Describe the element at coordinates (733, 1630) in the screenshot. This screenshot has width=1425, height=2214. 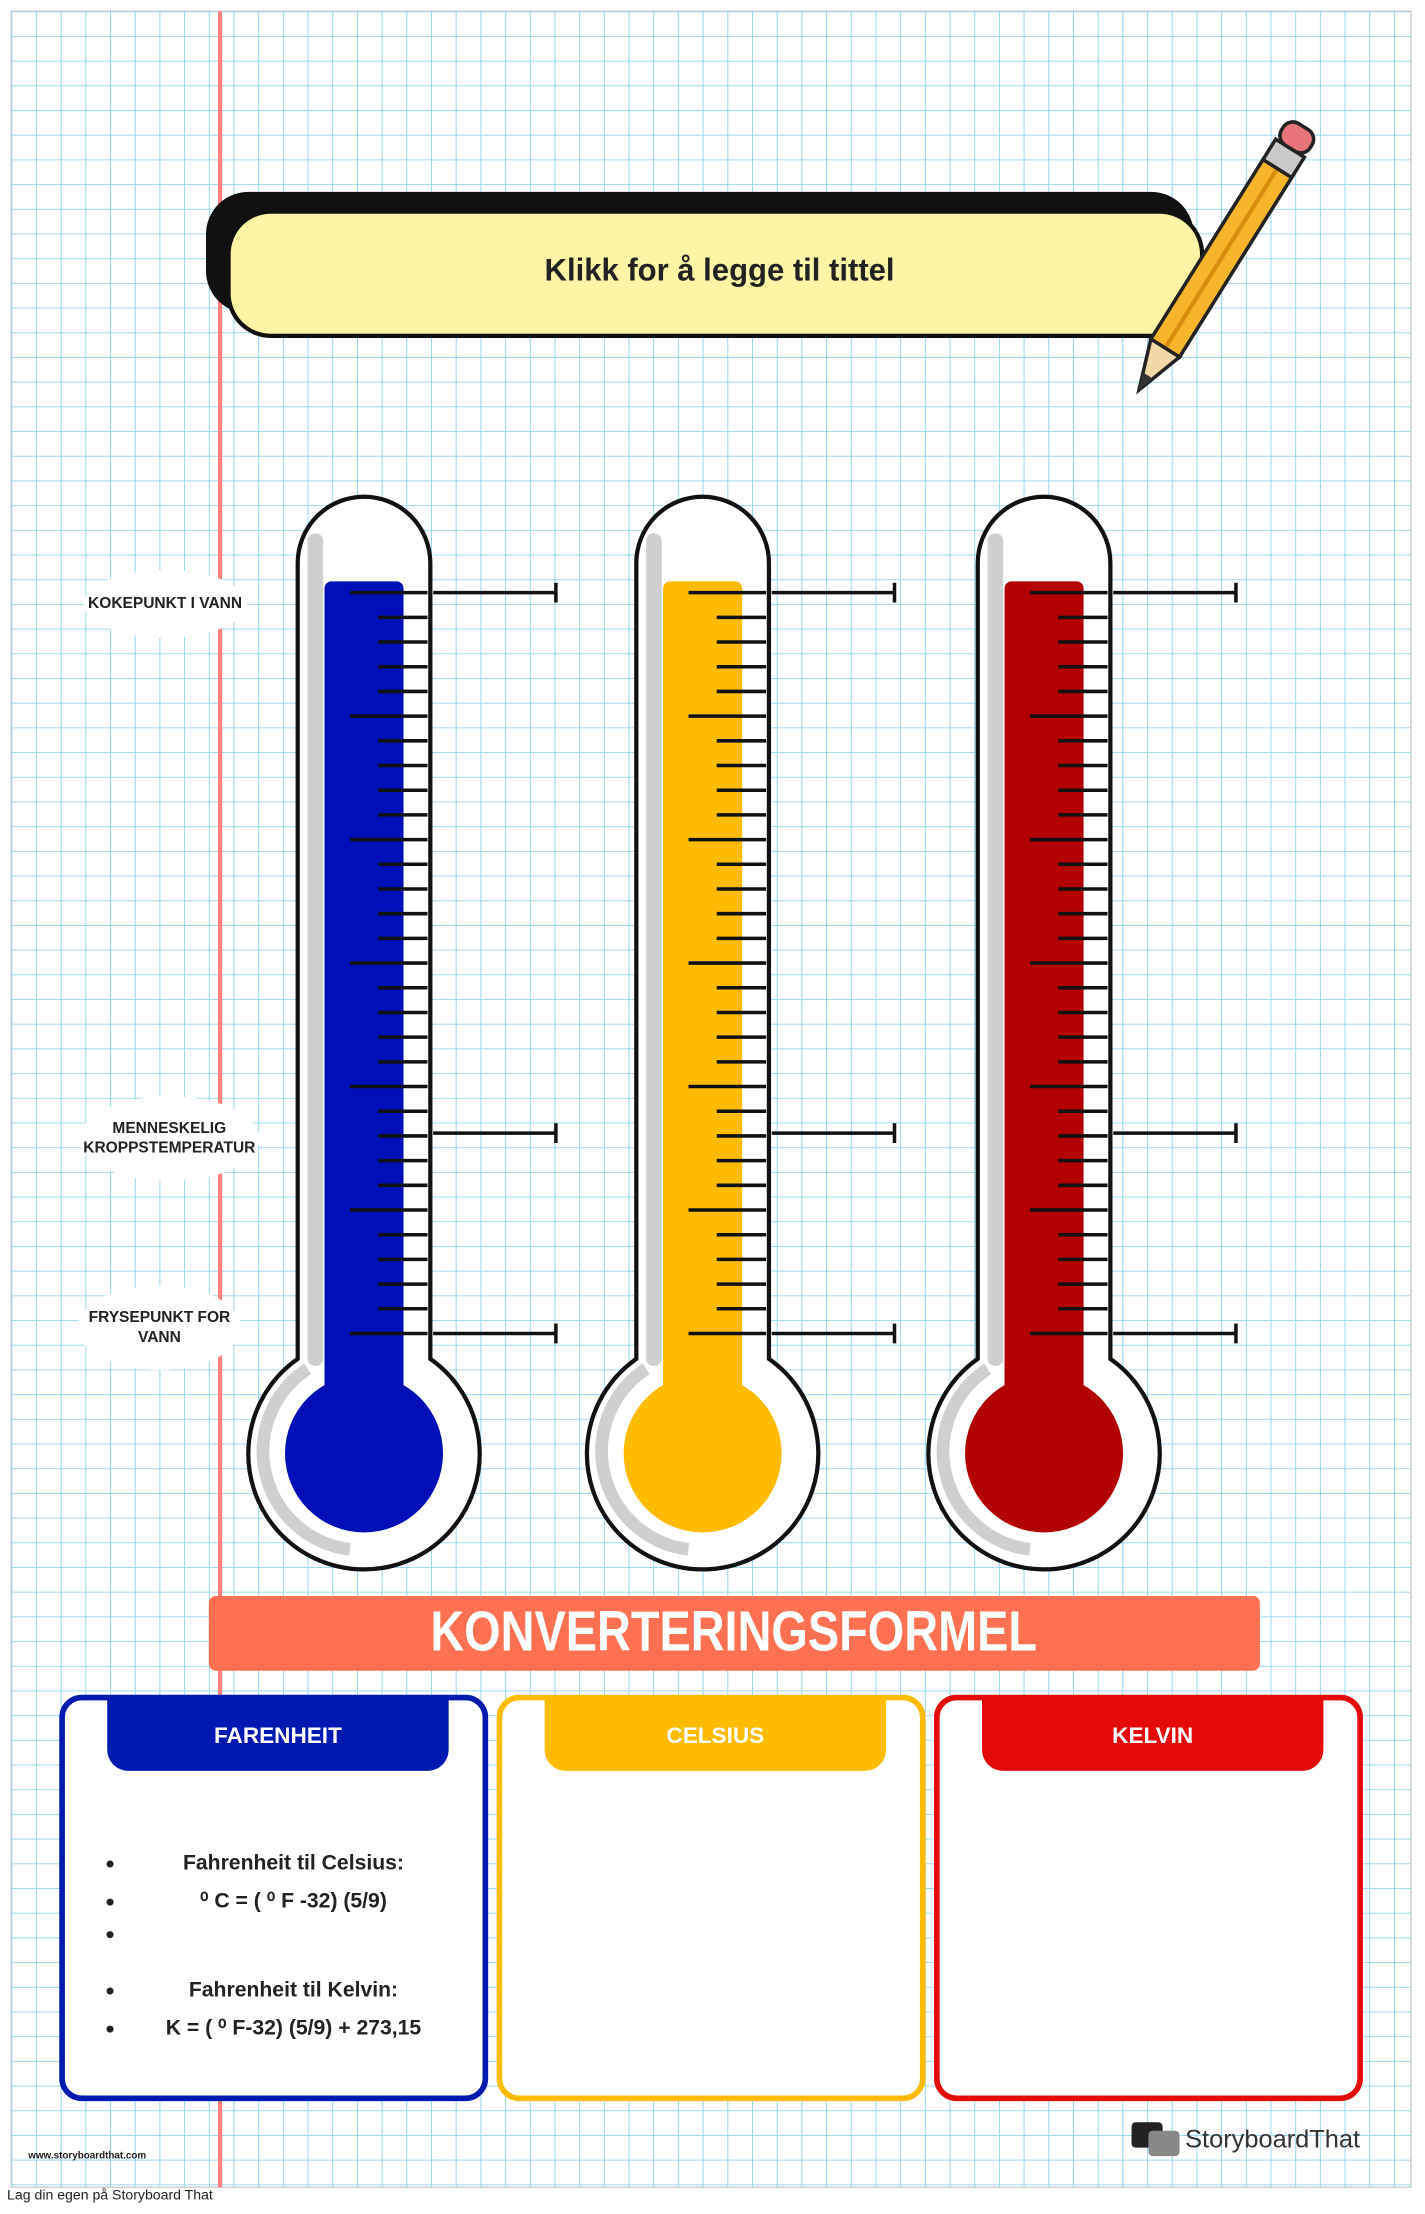
I see `section-title: KONVERTERINGSFORMEL` at that location.